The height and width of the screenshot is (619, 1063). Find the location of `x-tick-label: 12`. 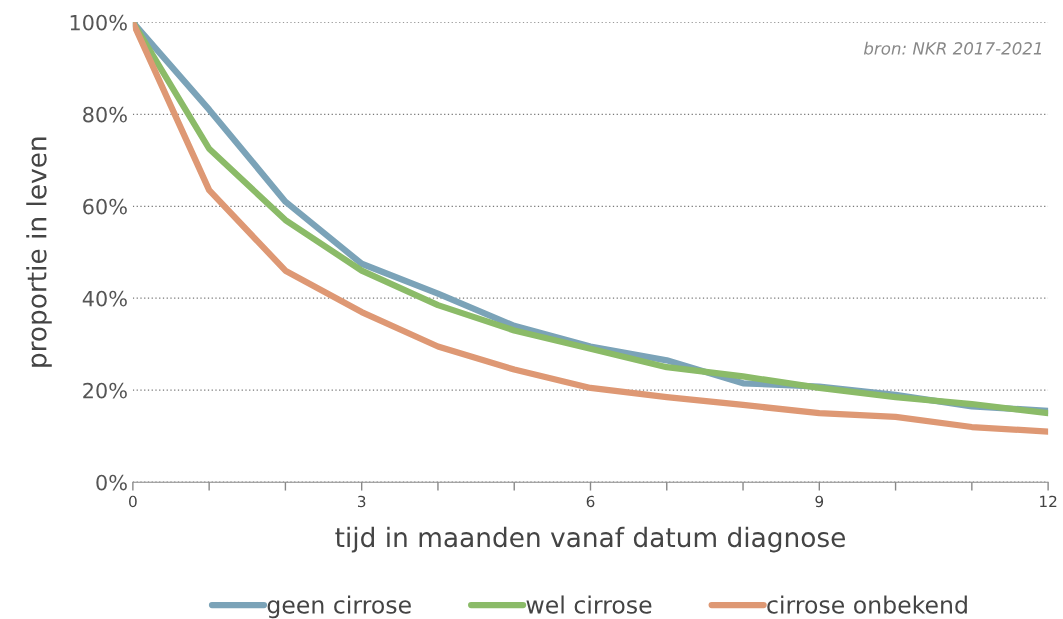

x-tick-label: 12 is located at coordinates (1048, 501).